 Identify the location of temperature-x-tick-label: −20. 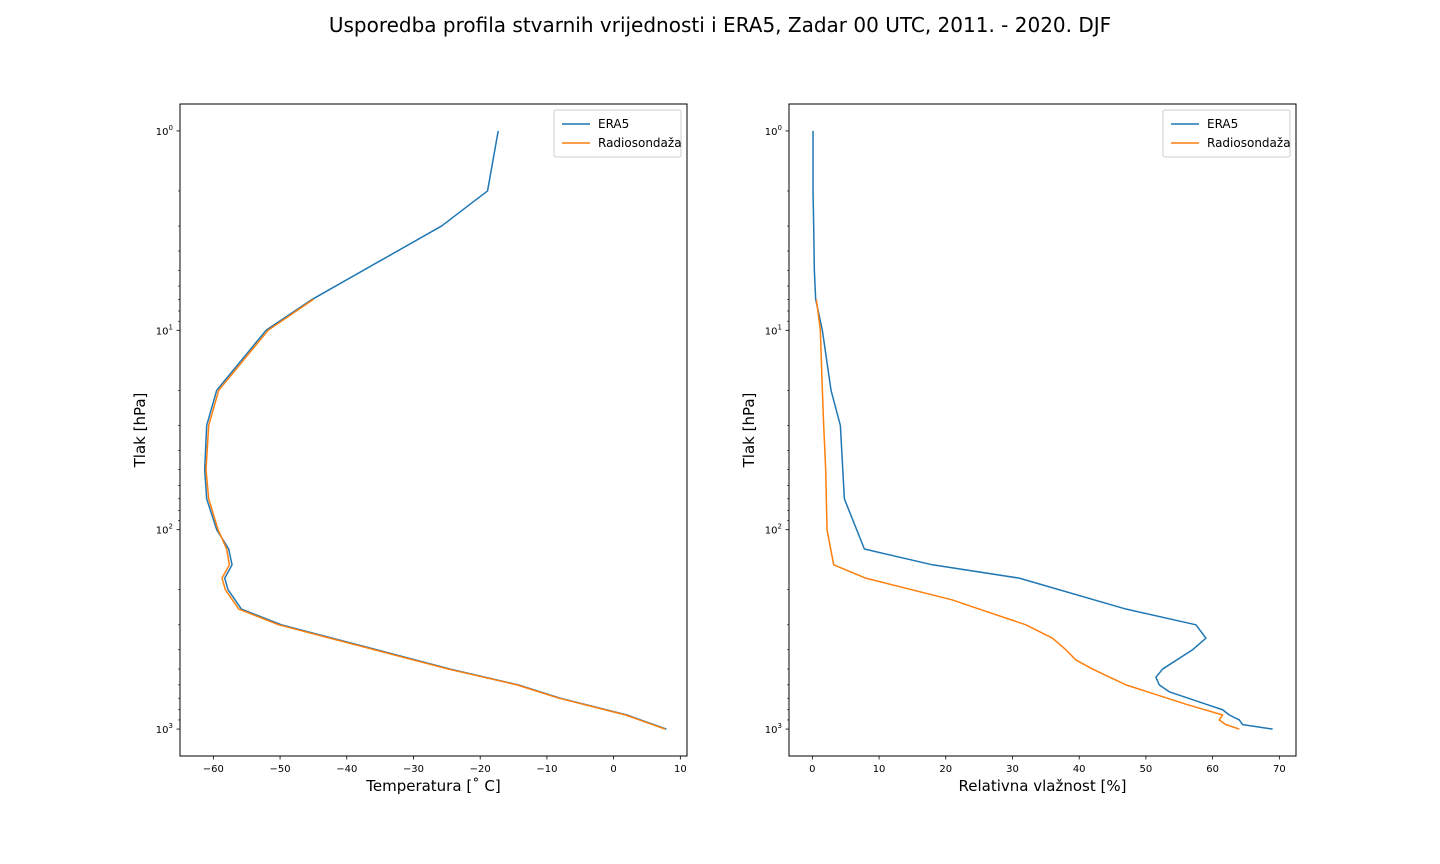
(480, 769).